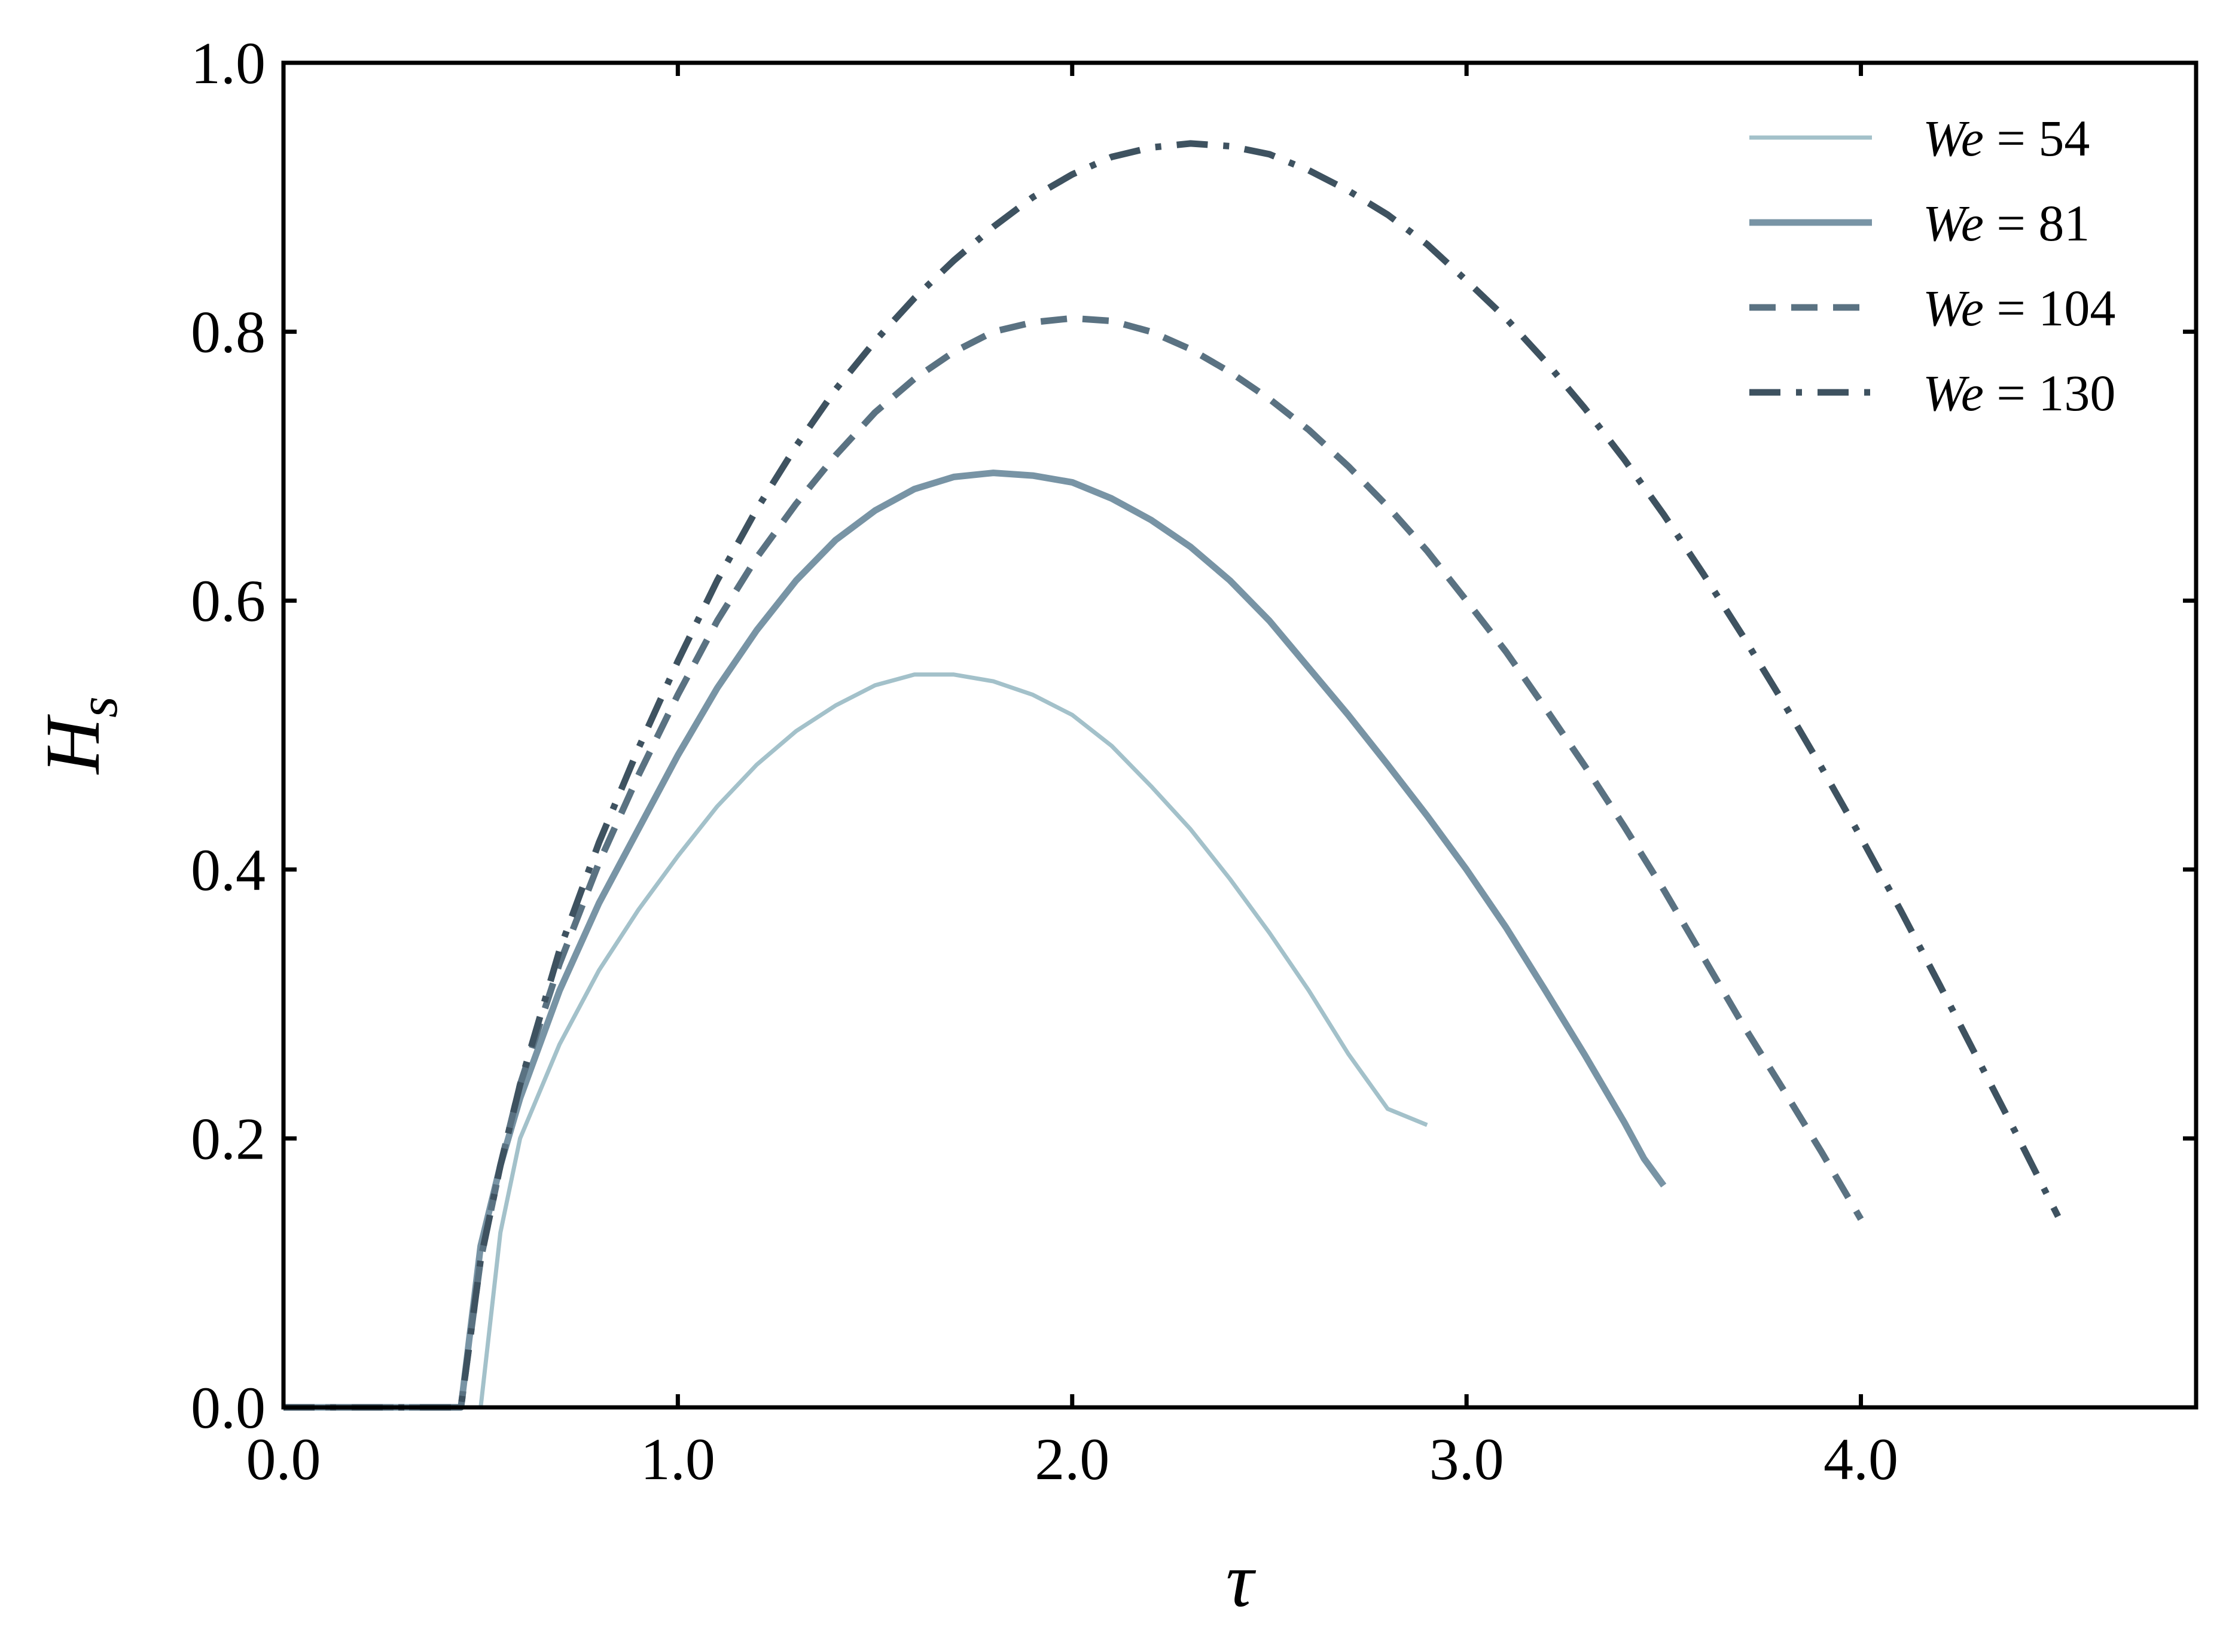  Describe the element at coordinates (1072, 1459) in the screenshot. I see `x-tick-label: 2.0` at that location.